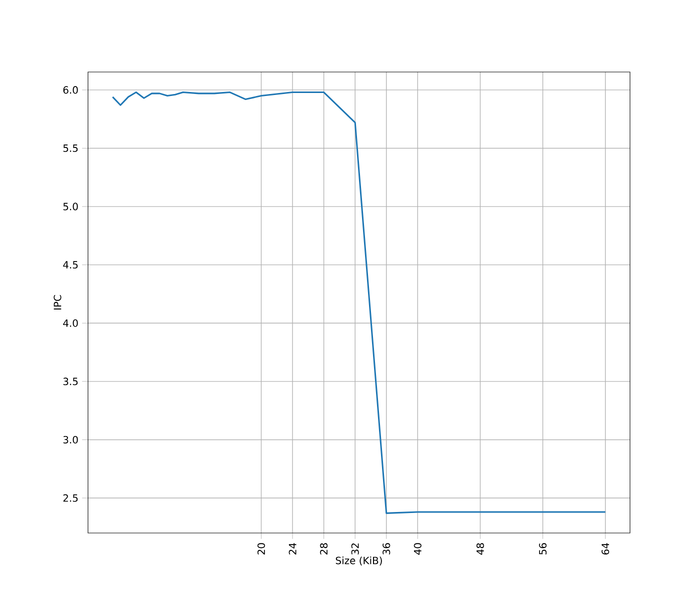  Describe the element at coordinates (386, 548) in the screenshot. I see `x-tick-label: 36` at that location.